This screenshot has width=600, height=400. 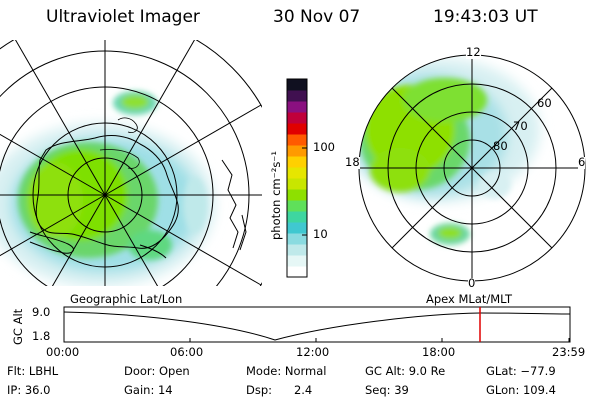 What do you see at coordinates (569, 352) in the screenshot?
I see `time-tick-4: 23:59` at bounding box center [569, 352].